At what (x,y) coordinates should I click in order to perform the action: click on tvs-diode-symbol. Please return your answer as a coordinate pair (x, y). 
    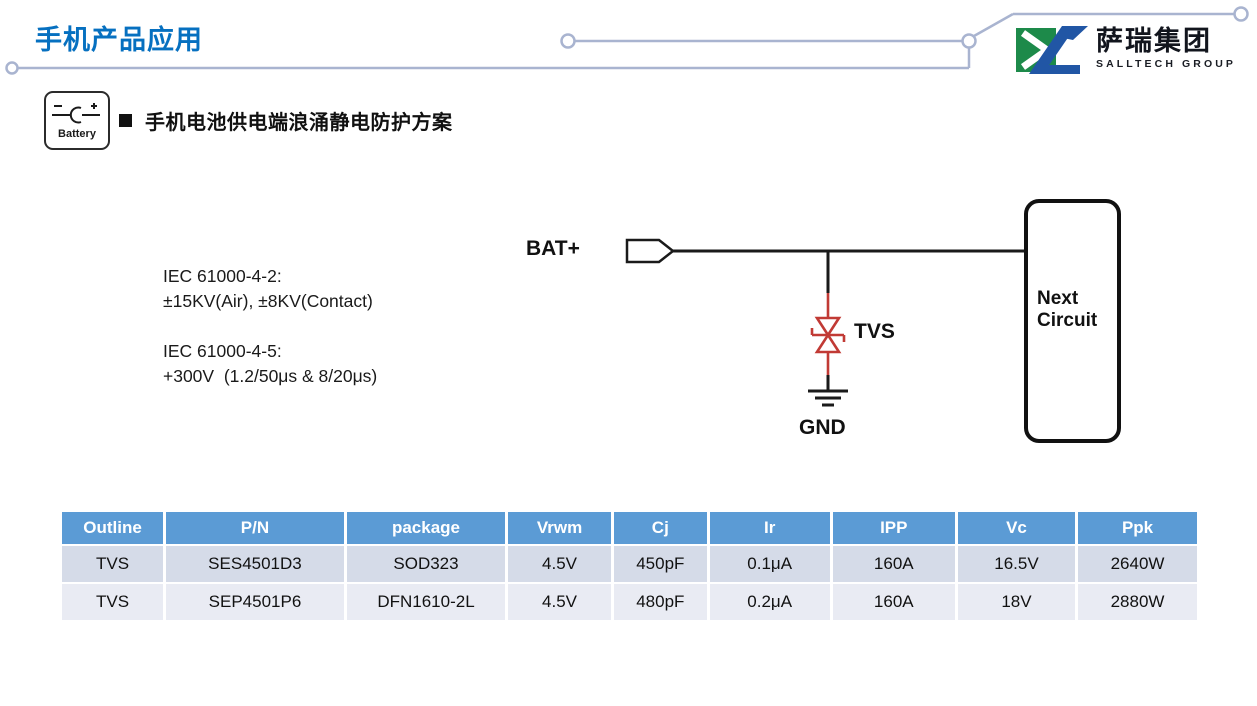
    Looking at the image, I should click on (828, 334).